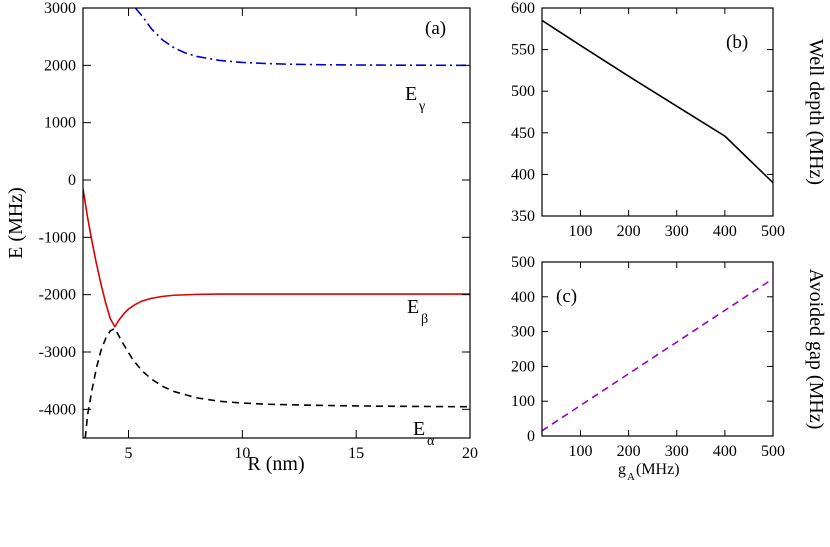  What do you see at coordinates (523, 216) in the screenshot?
I see `y-tick-label: 350` at bounding box center [523, 216].